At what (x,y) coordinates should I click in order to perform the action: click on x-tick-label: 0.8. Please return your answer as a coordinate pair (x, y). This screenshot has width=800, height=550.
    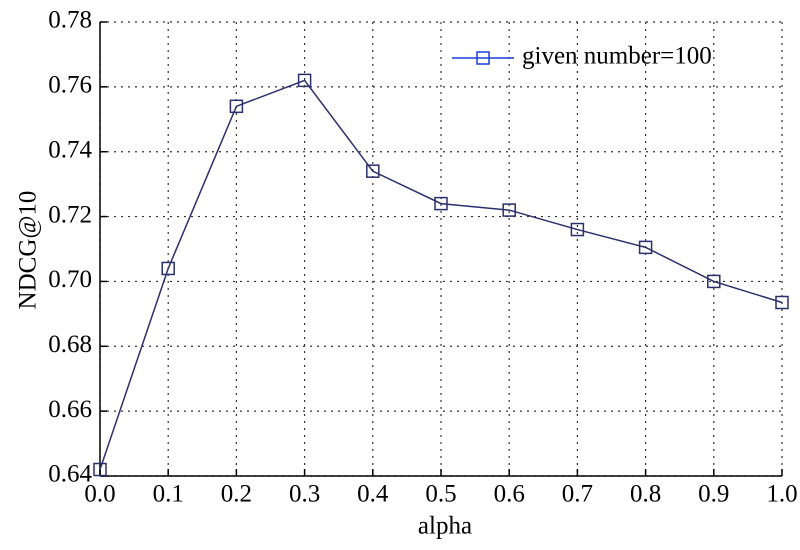
    Looking at the image, I should click on (645, 494).